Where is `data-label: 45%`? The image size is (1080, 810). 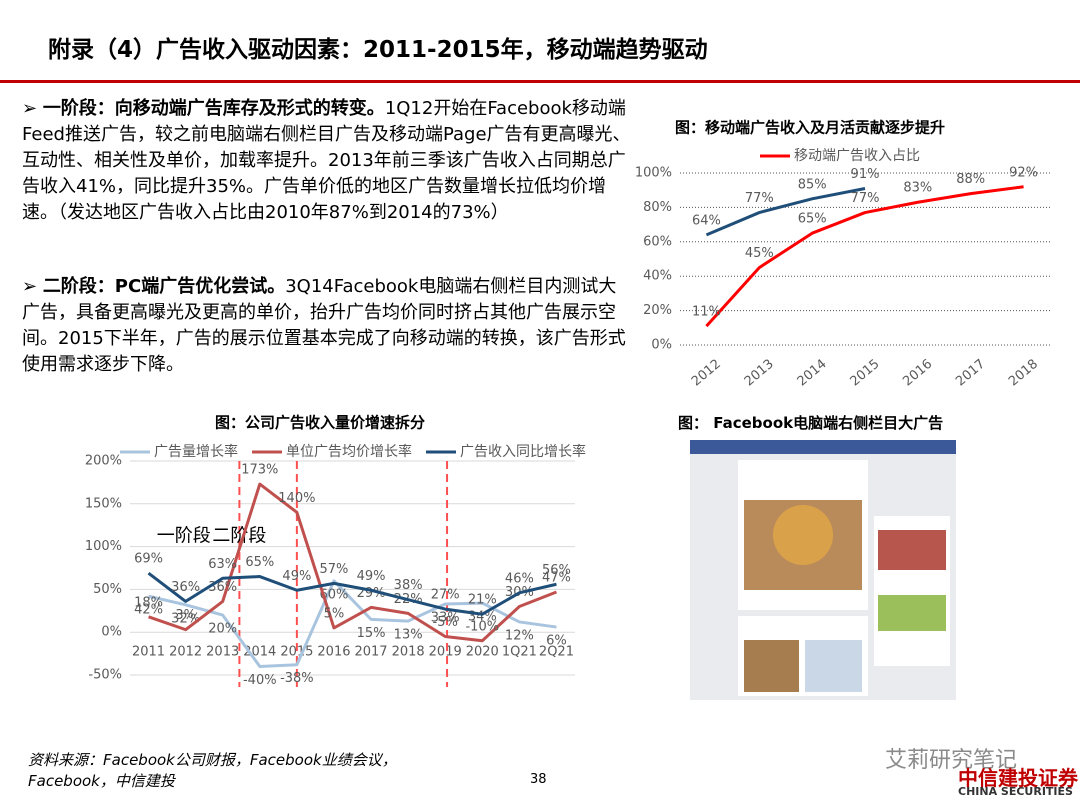
data-label: 45% is located at coordinates (759, 253).